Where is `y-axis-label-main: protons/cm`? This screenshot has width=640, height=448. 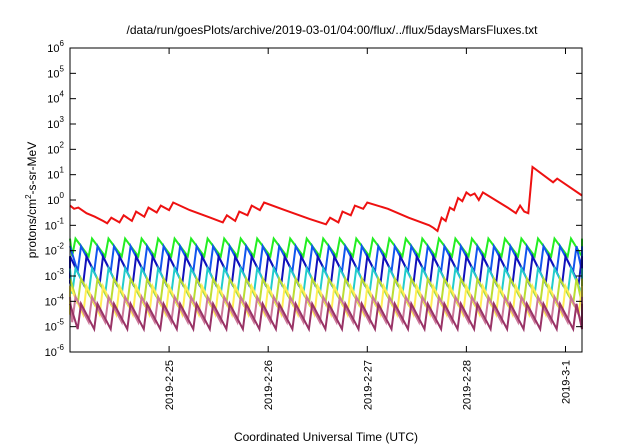
y-axis-label-main: protons/cm is located at coordinates (32, 228).